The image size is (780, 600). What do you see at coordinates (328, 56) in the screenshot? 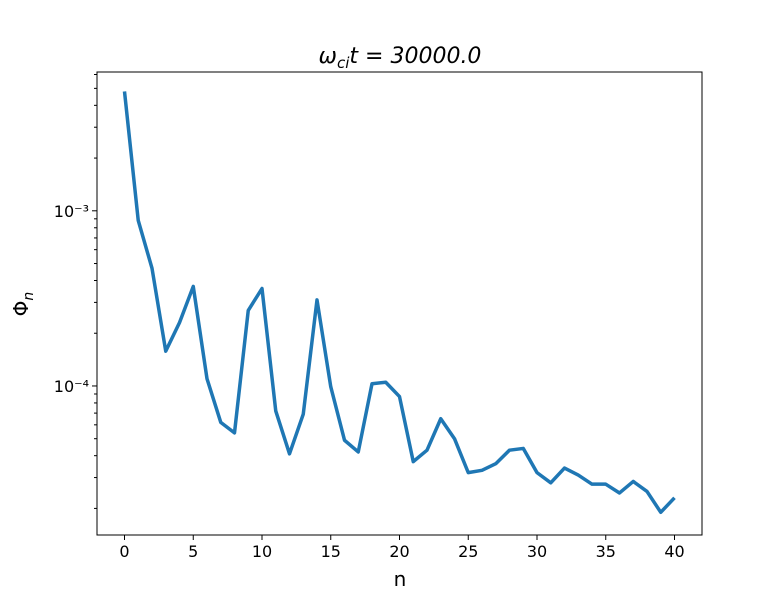
I see `title-symbol: ω` at bounding box center [328, 56].